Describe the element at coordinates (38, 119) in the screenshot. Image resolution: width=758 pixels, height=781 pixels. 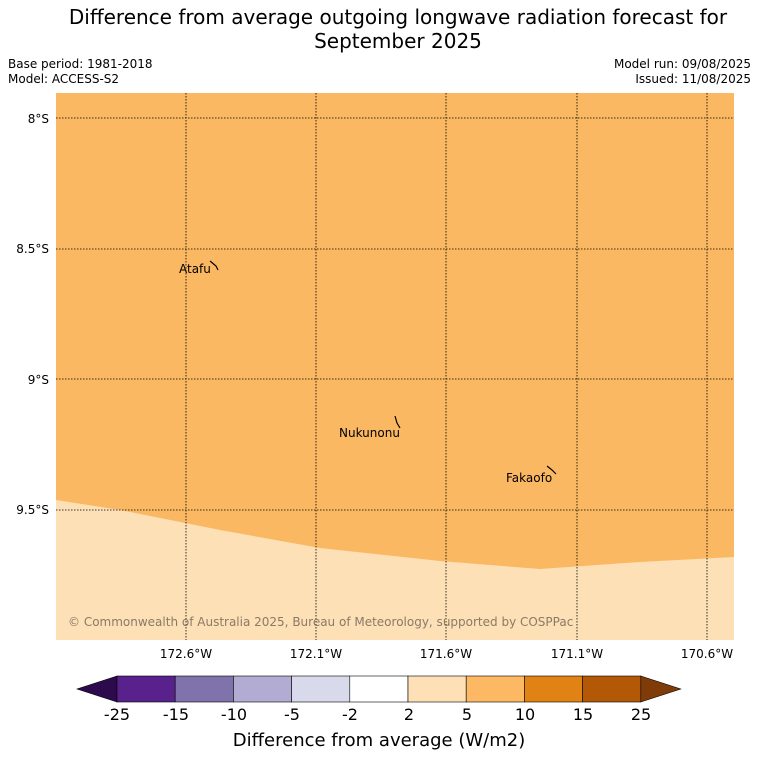
I see `lat-label-8s: 8°S` at that location.